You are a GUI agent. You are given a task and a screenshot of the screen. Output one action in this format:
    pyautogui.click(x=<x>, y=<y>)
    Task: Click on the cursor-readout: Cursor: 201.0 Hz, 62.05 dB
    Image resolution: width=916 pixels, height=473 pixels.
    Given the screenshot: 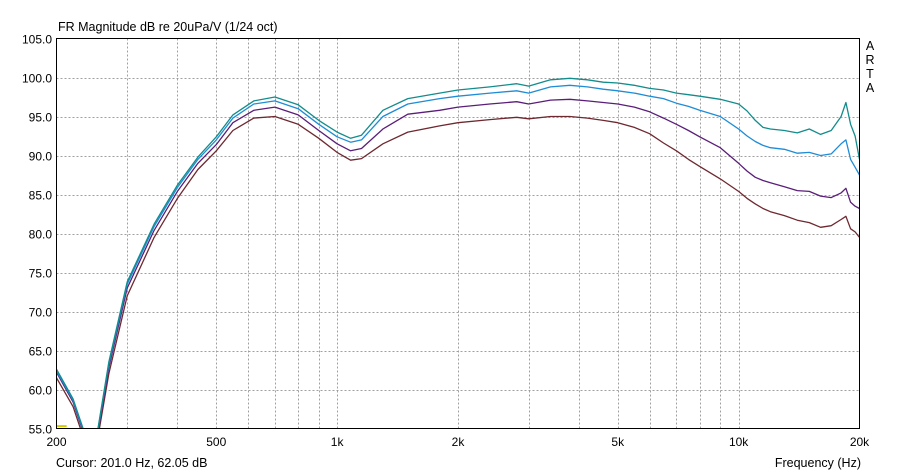 What is the action you would take?
    pyautogui.click(x=131, y=463)
    